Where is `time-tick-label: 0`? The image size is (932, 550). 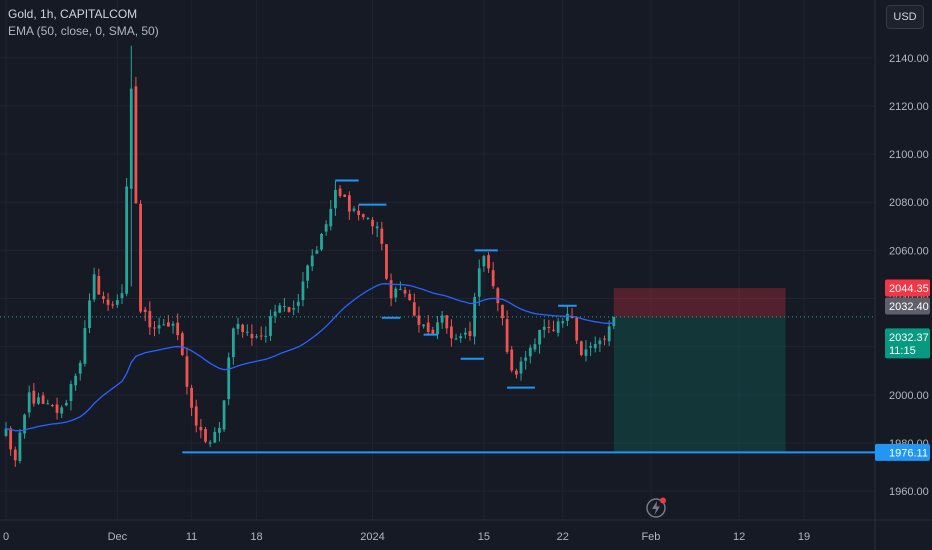 time-tick-label: 0 is located at coordinates (6, 537).